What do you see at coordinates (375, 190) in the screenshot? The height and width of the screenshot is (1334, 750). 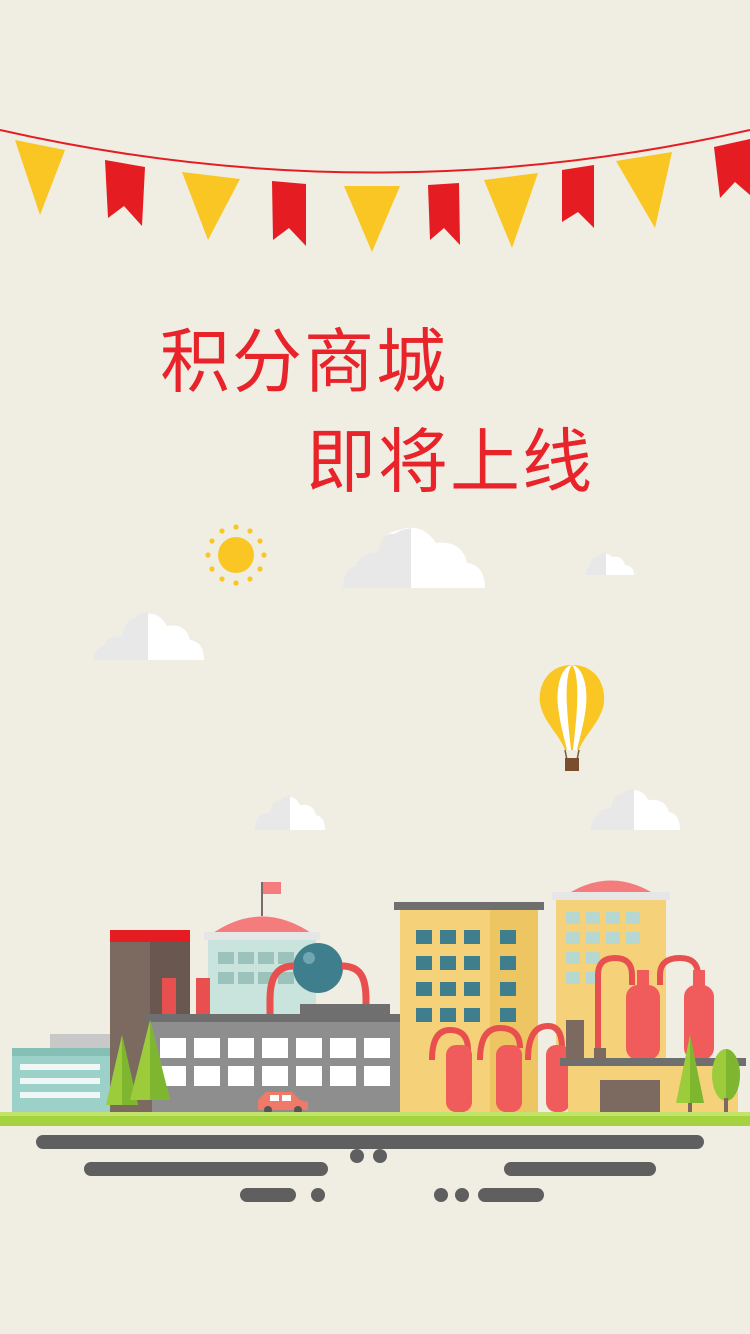 I see `bunting-flags-icon` at bounding box center [375, 190].